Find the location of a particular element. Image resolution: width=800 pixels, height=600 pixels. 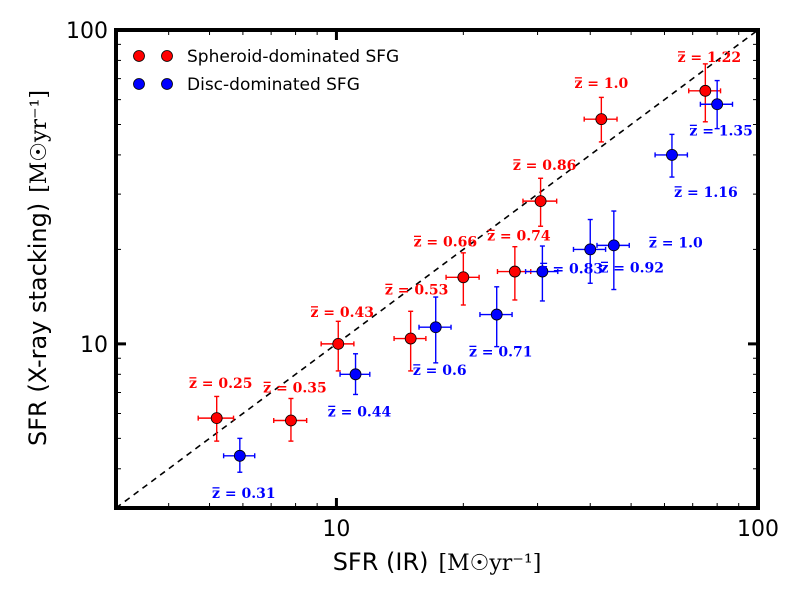

point-label: z̅ = 0.31 is located at coordinates (244, 494).